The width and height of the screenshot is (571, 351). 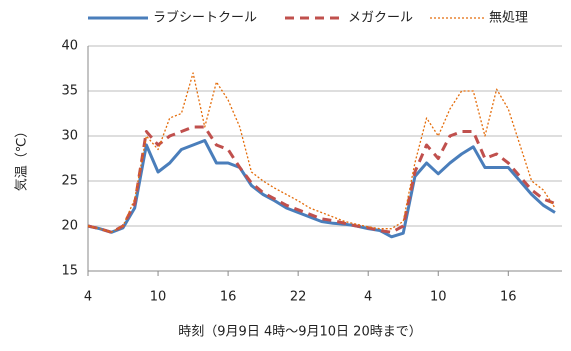 I want to click on y-tick-label: 15, so click(x=69, y=271).